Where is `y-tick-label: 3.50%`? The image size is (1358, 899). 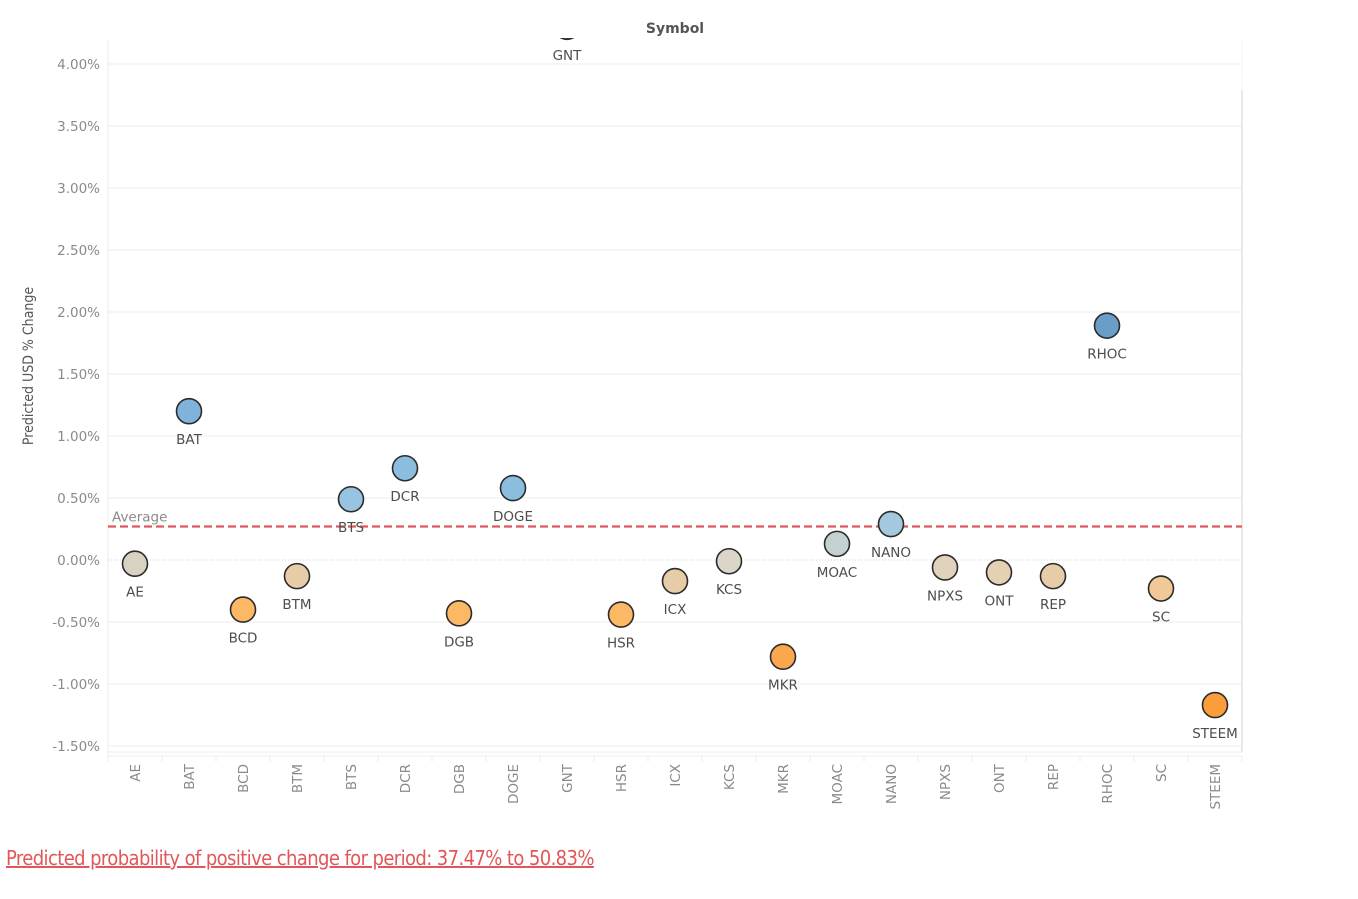
y-tick-label: 3.50% is located at coordinates (78, 127).